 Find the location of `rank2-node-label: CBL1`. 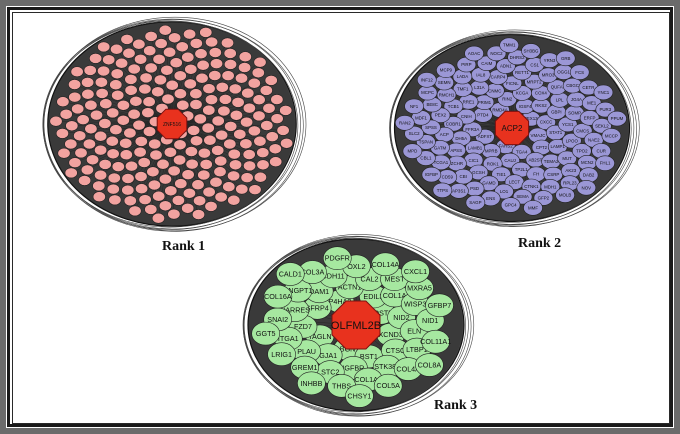

rank2-node-label: CBL1 is located at coordinates (426, 158).